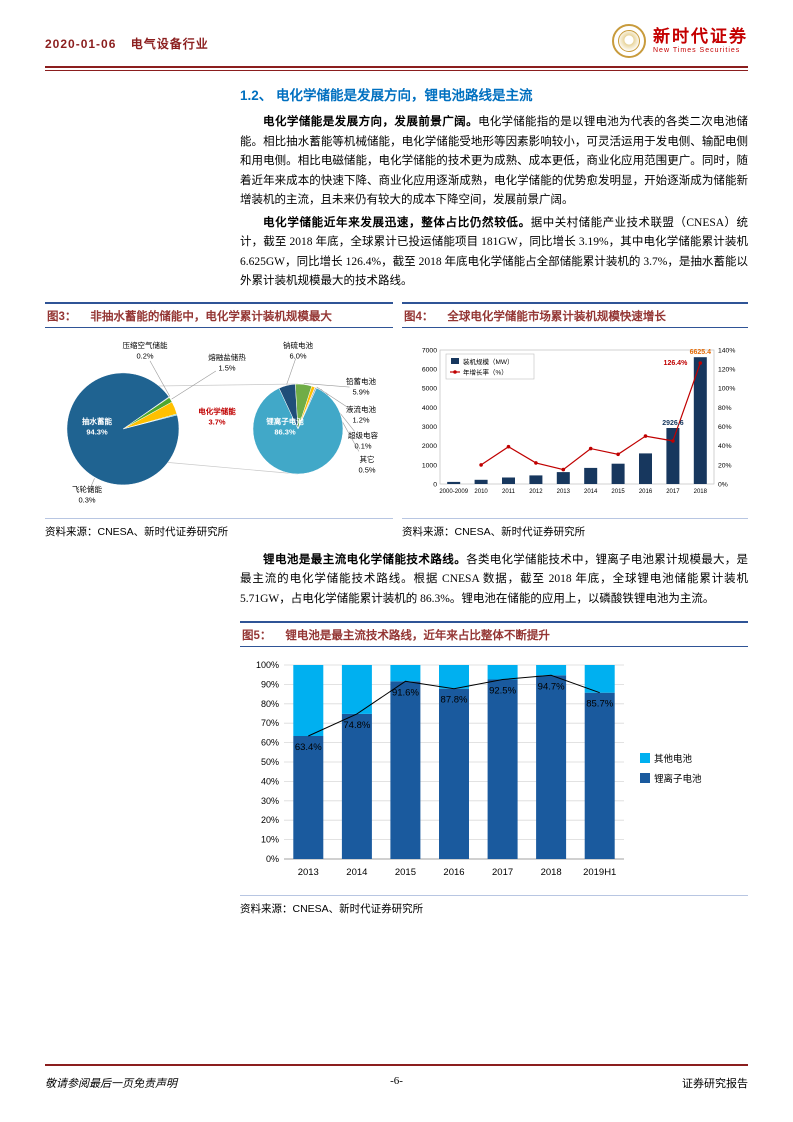 This screenshot has width=793, height=1122. What do you see at coordinates (591, 492) in the screenshot?
I see `svg-text: 2014` at bounding box center [591, 492].